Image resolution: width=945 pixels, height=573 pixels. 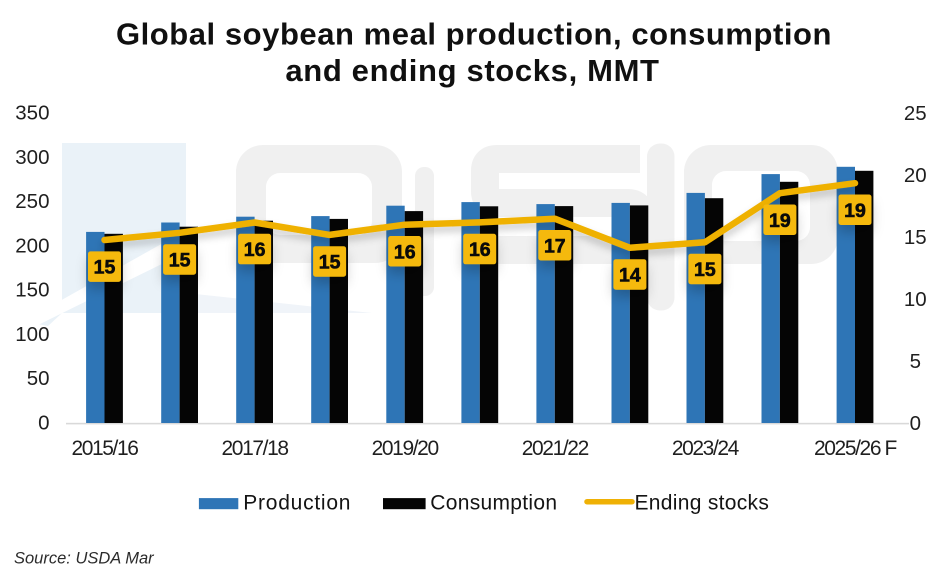 What do you see at coordinates (32, 290) in the screenshot?
I see `svg-text: 150` at bounding box center [32, 290].